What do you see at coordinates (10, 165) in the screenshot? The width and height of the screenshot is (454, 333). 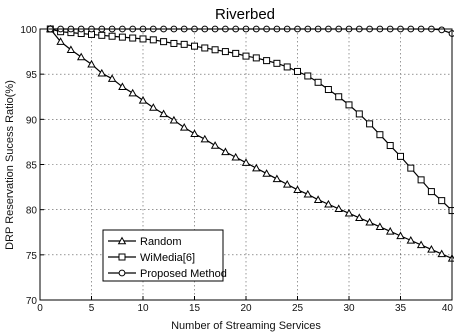 I see `y-axis-label: DRP Reservation Sucess Ratio(%)` at bounding box center [10, 165].